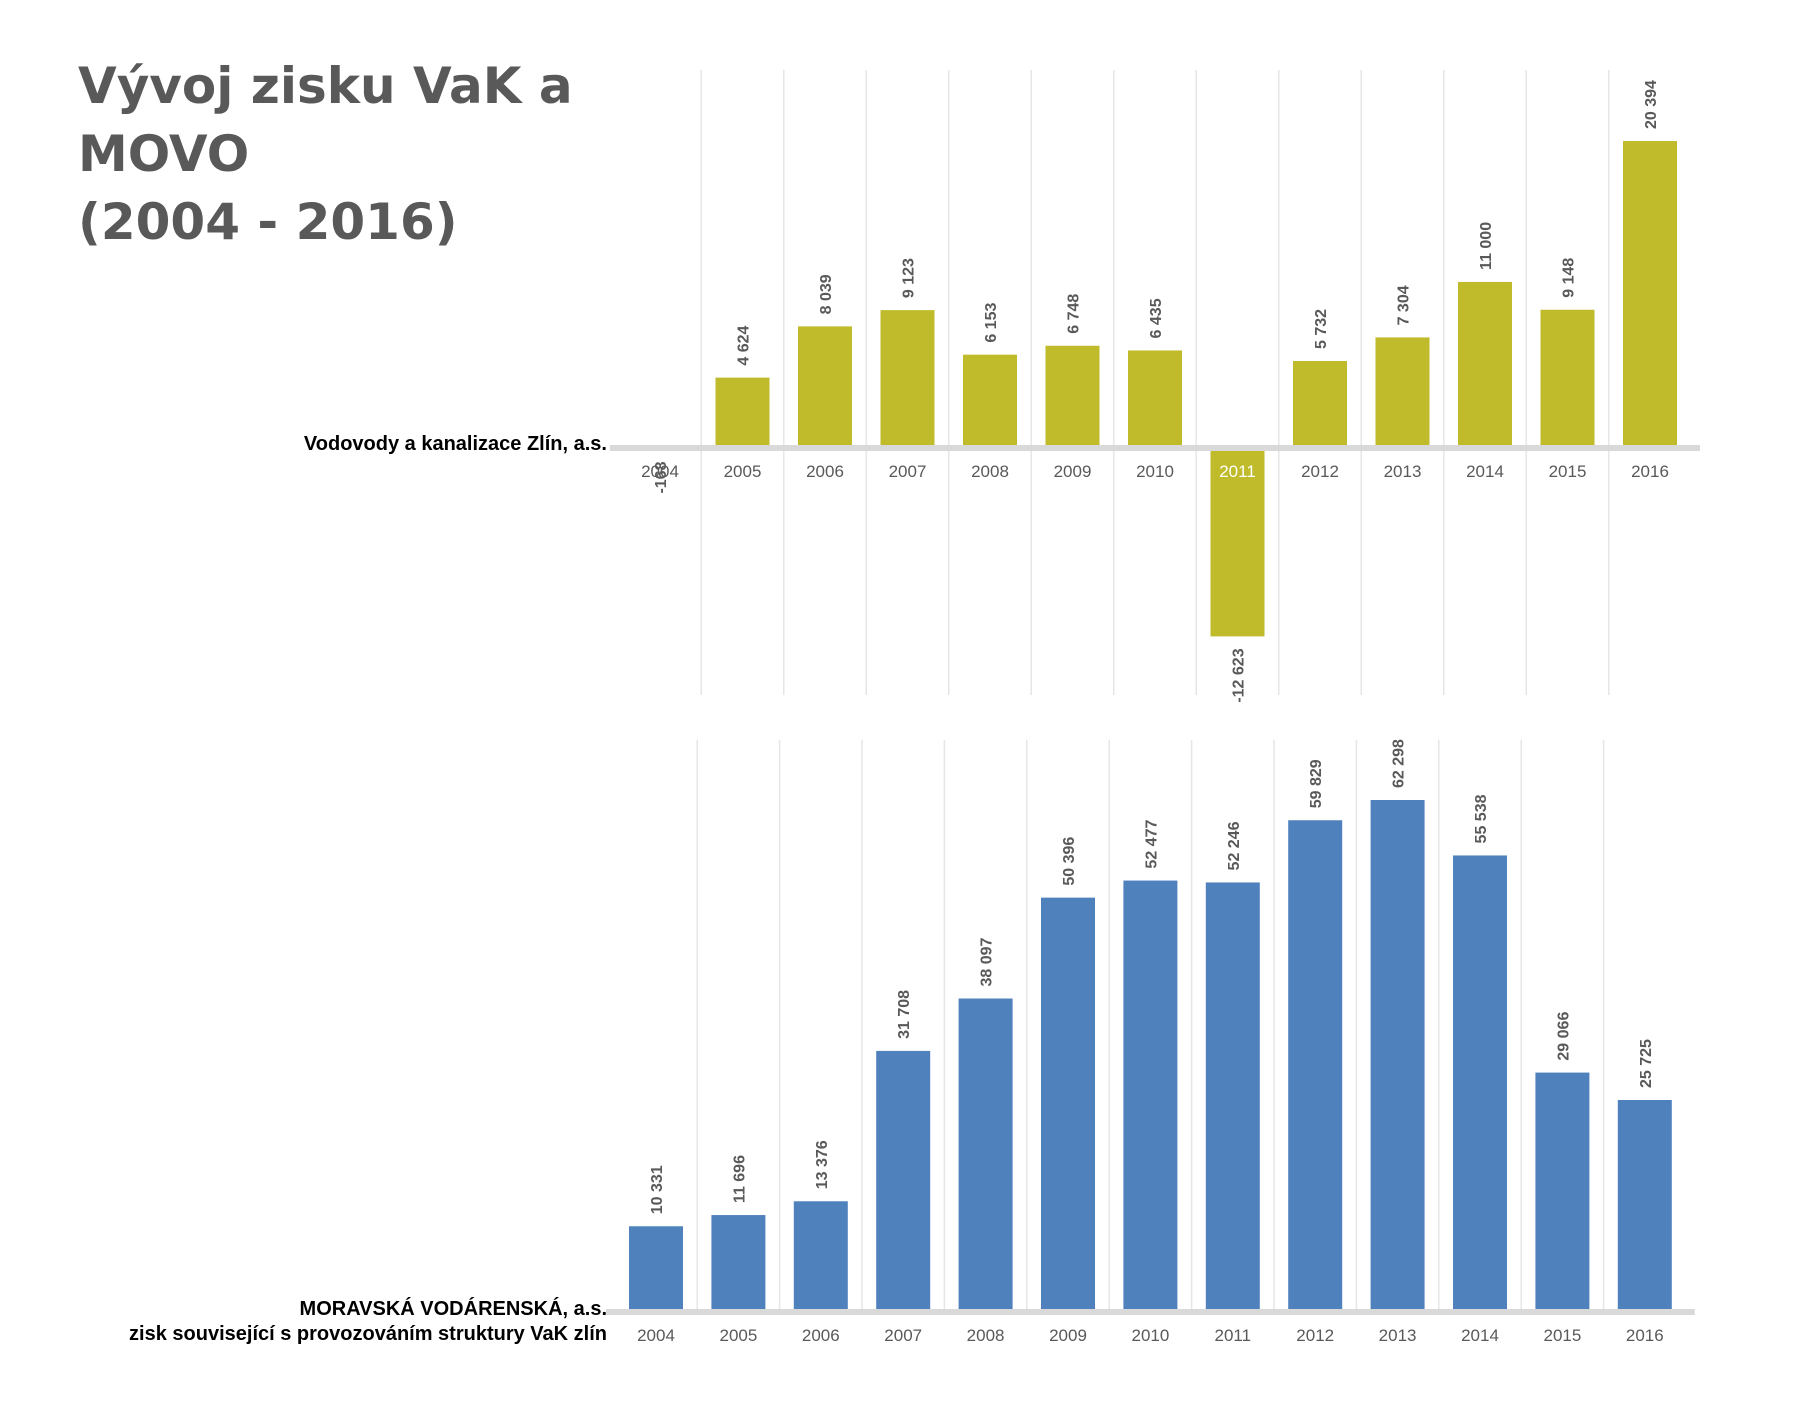 This screenshot has height=1413, width=1793. I want to click on movo-tick-label-2015: 2015, so click(1562, 1335).